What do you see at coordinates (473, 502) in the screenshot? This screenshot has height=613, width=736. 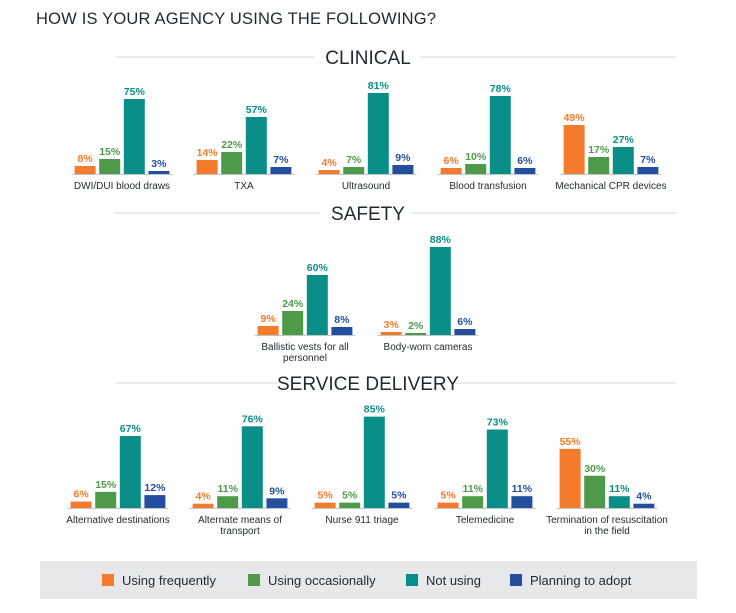 I see `bar-telemedicine-using-occasionally` at bounding box center [473, 502].